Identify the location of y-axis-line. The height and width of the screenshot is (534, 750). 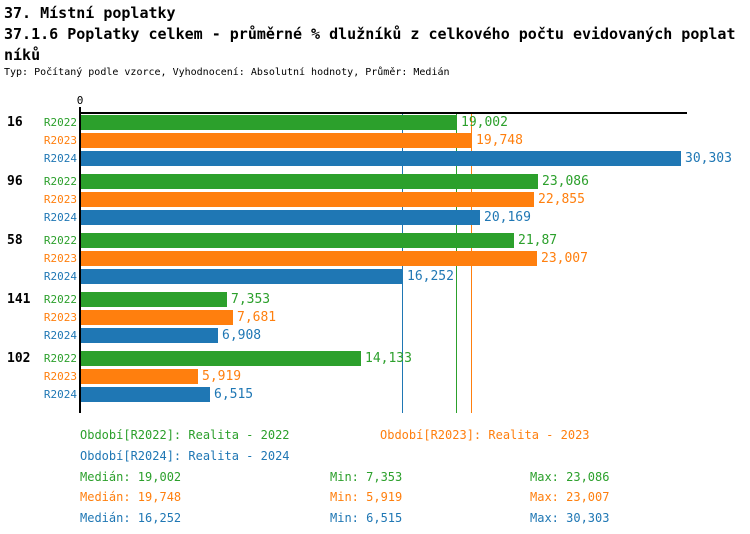
(80, 260).